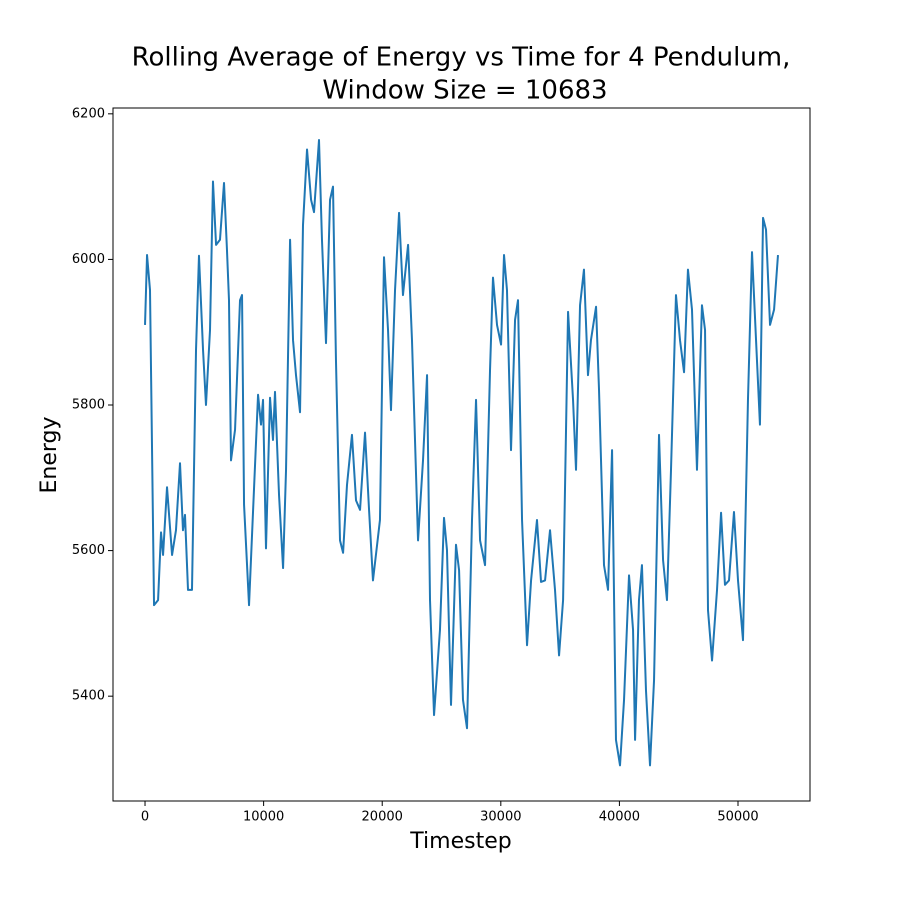 This screenshot has width=900, height=900. I want to click on x-tick-label: 30000, so click(500, 817).